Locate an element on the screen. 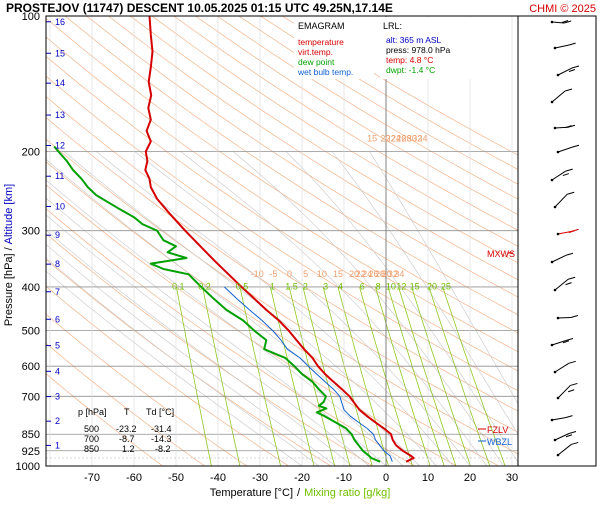  y-axis-title-pressure: Pressure [hPa] is located at coordinates (9, 289).